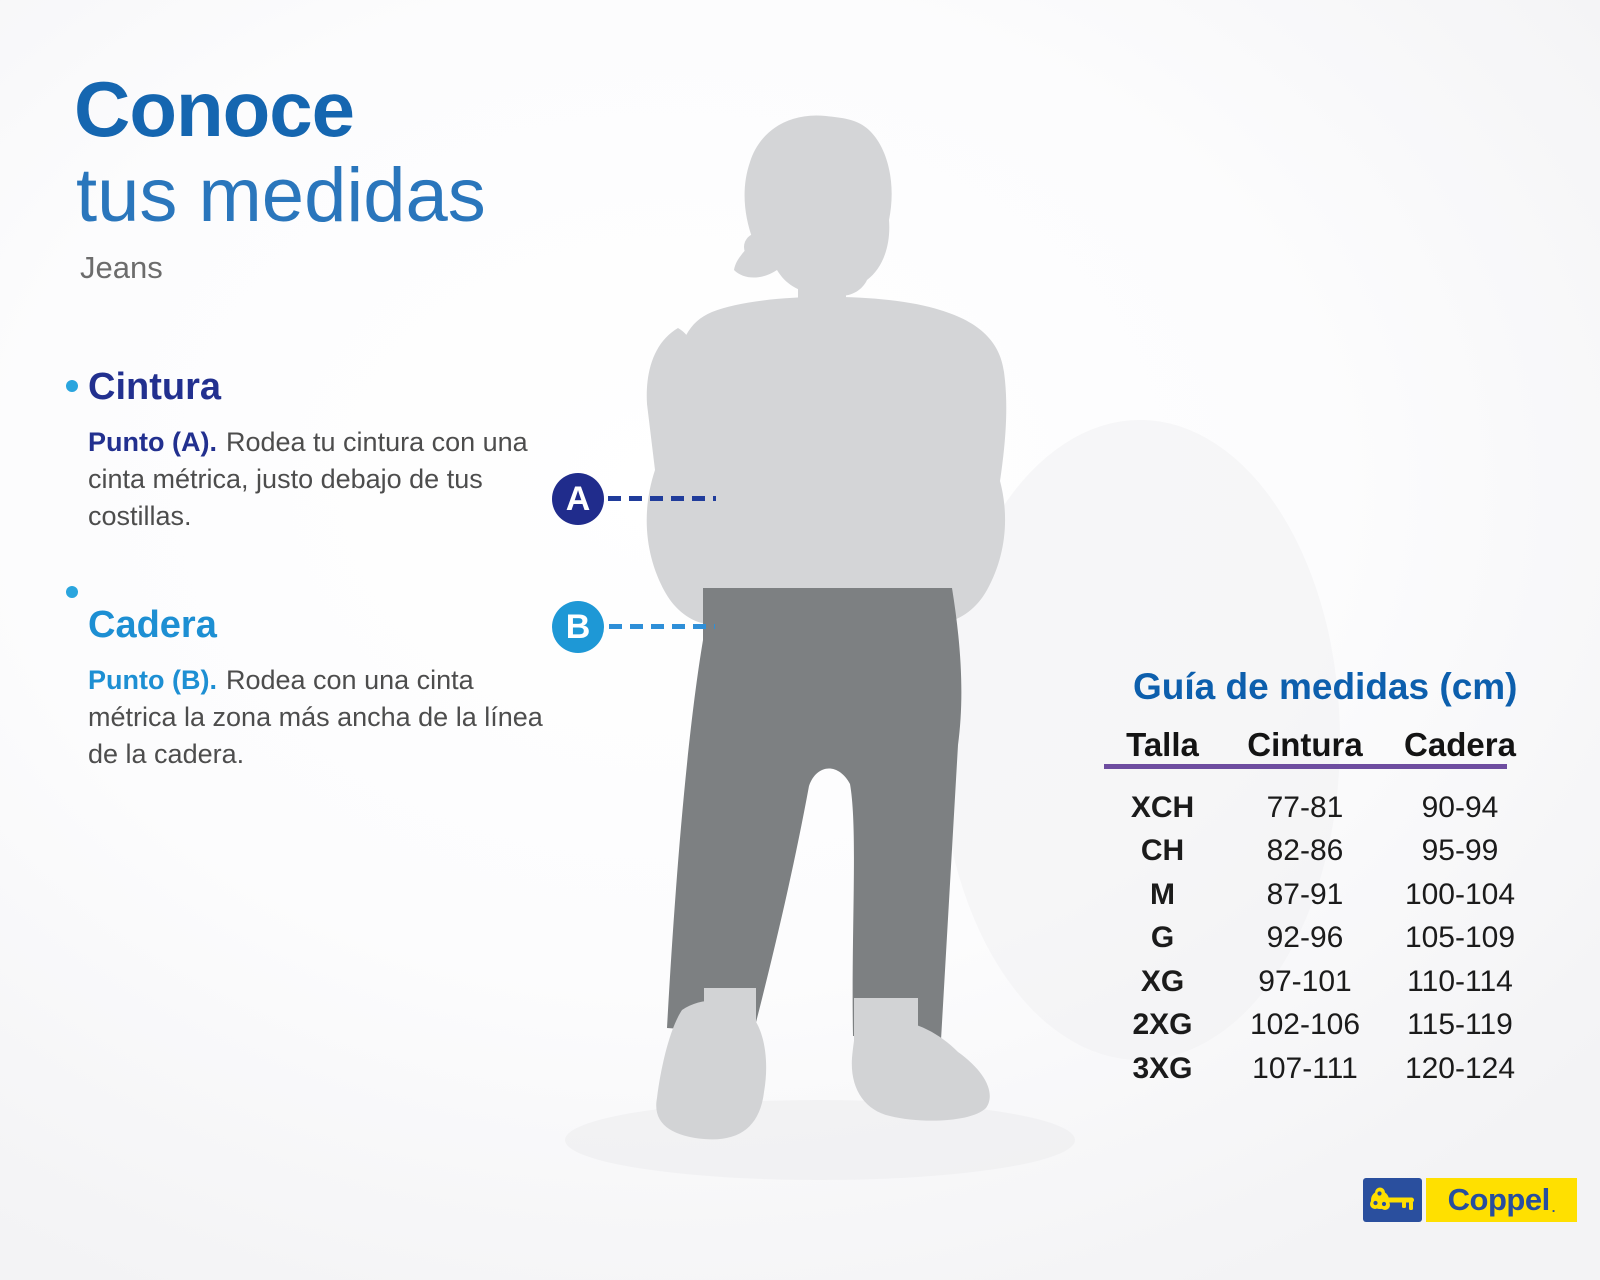 This screenshot has height=1280, width=1600. What do you see at coordinates (121, 267) in the screenshot?
I see `page-subtitle: Jeans` at bounding box center [121, 267].